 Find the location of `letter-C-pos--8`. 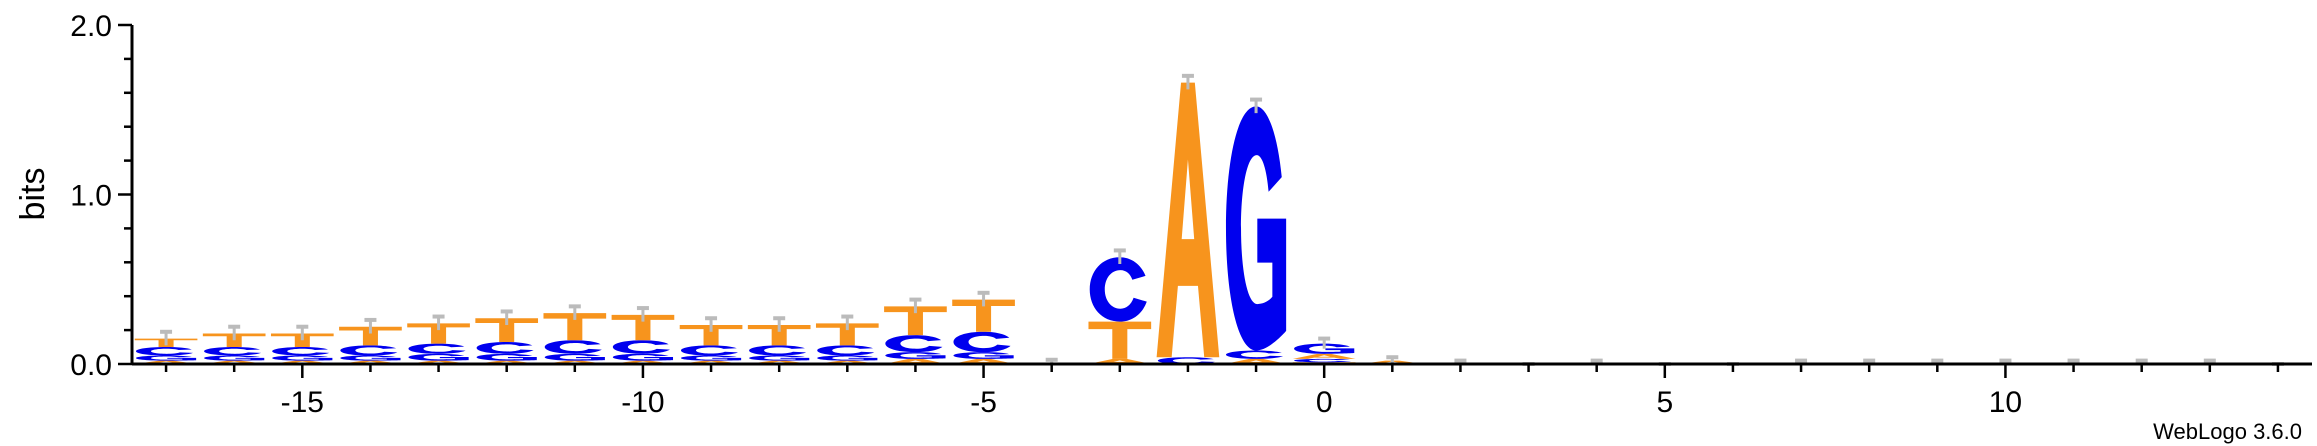

letter-C-pos--8 is located at coordinates (778, 350).